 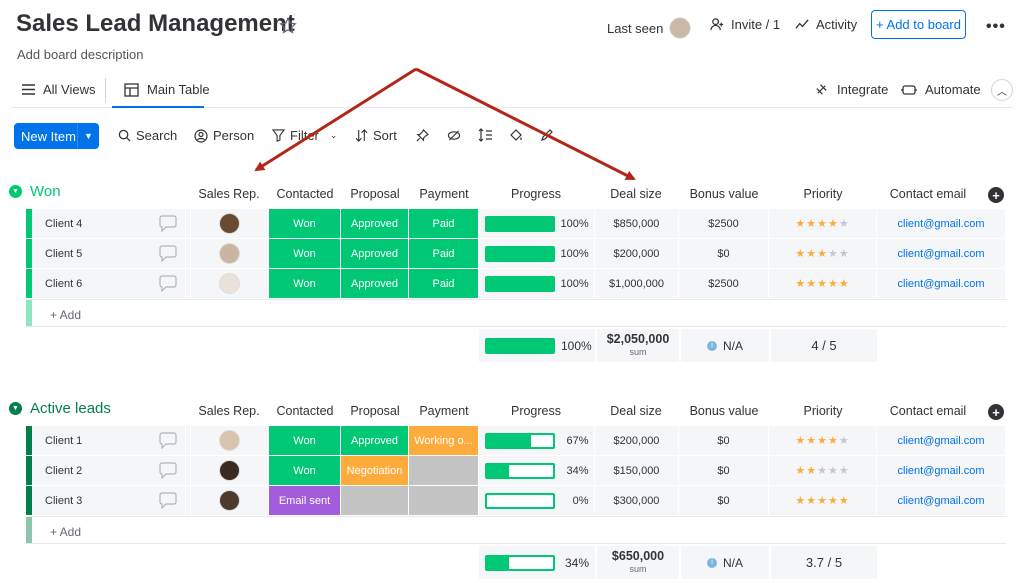 I want to click on deal-size-value: $150,000, so click(x=637, y=470).